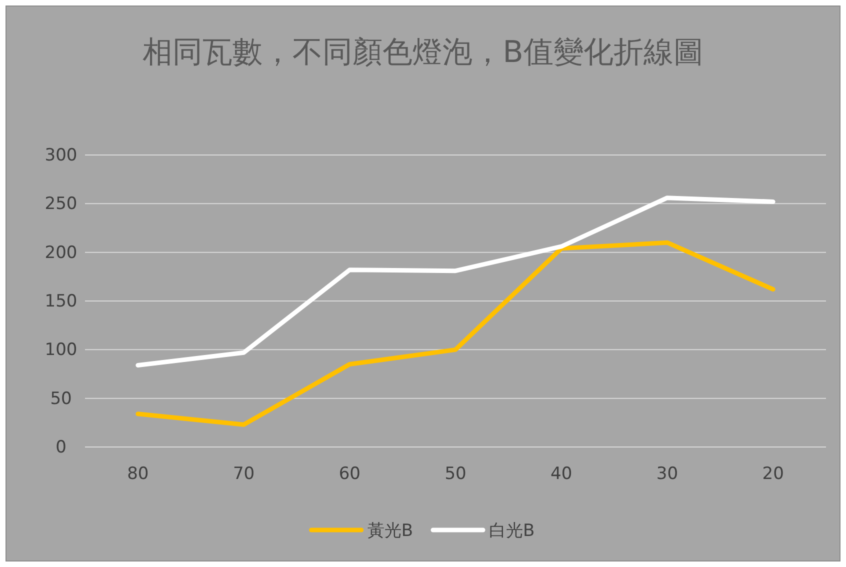 The width and height of the screenshot is (846, 567). I want to click on y-tick-label: 50, so click(61, 398).